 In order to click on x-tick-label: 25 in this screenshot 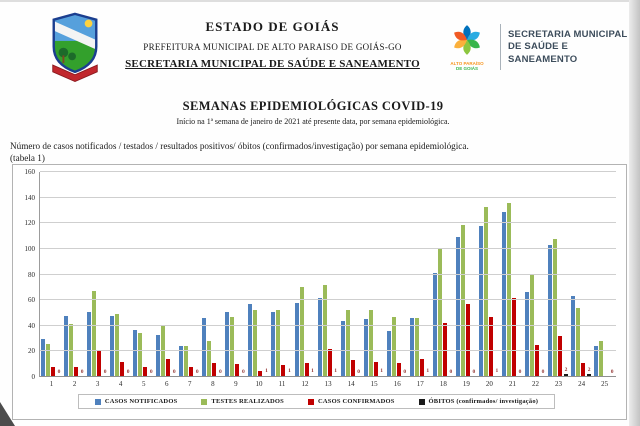, I will do `click(605, 384)`.